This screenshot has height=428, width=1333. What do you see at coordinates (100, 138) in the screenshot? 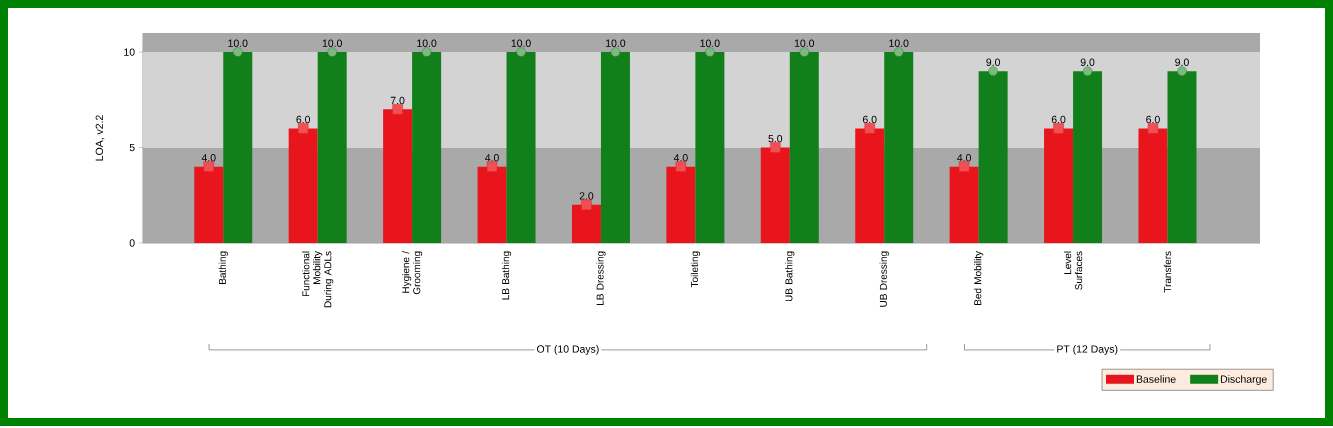
I see `y-axis-title: LOA, v2.2` at bounding box center [100, 138].